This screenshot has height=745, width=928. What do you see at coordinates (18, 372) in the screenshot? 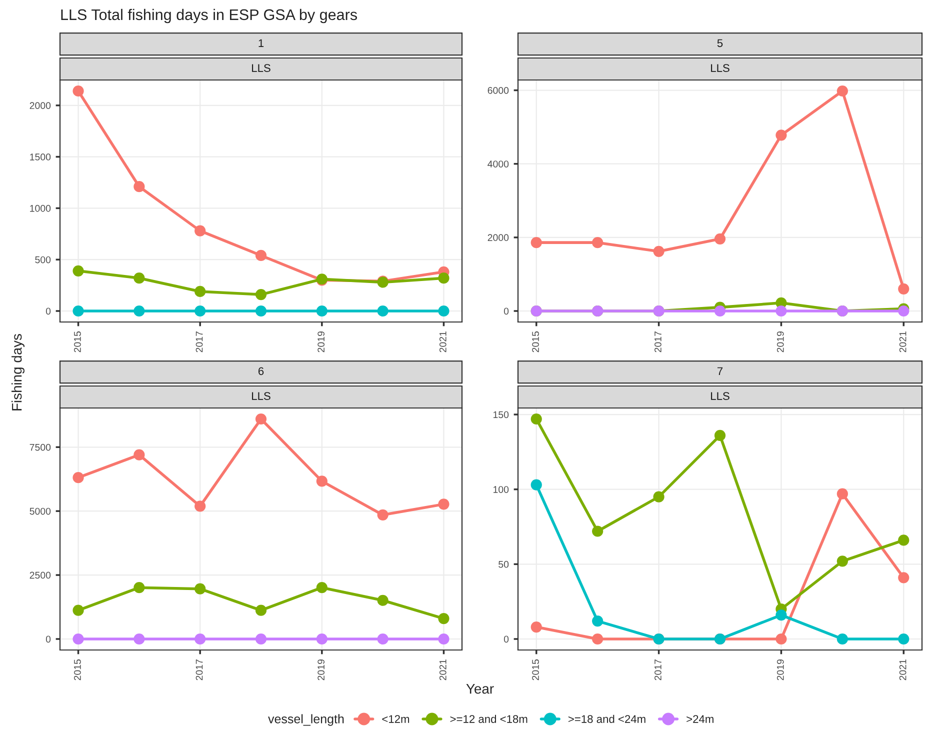
I see `y-axis-title: Fishing days` at bounding box center [18, 372].